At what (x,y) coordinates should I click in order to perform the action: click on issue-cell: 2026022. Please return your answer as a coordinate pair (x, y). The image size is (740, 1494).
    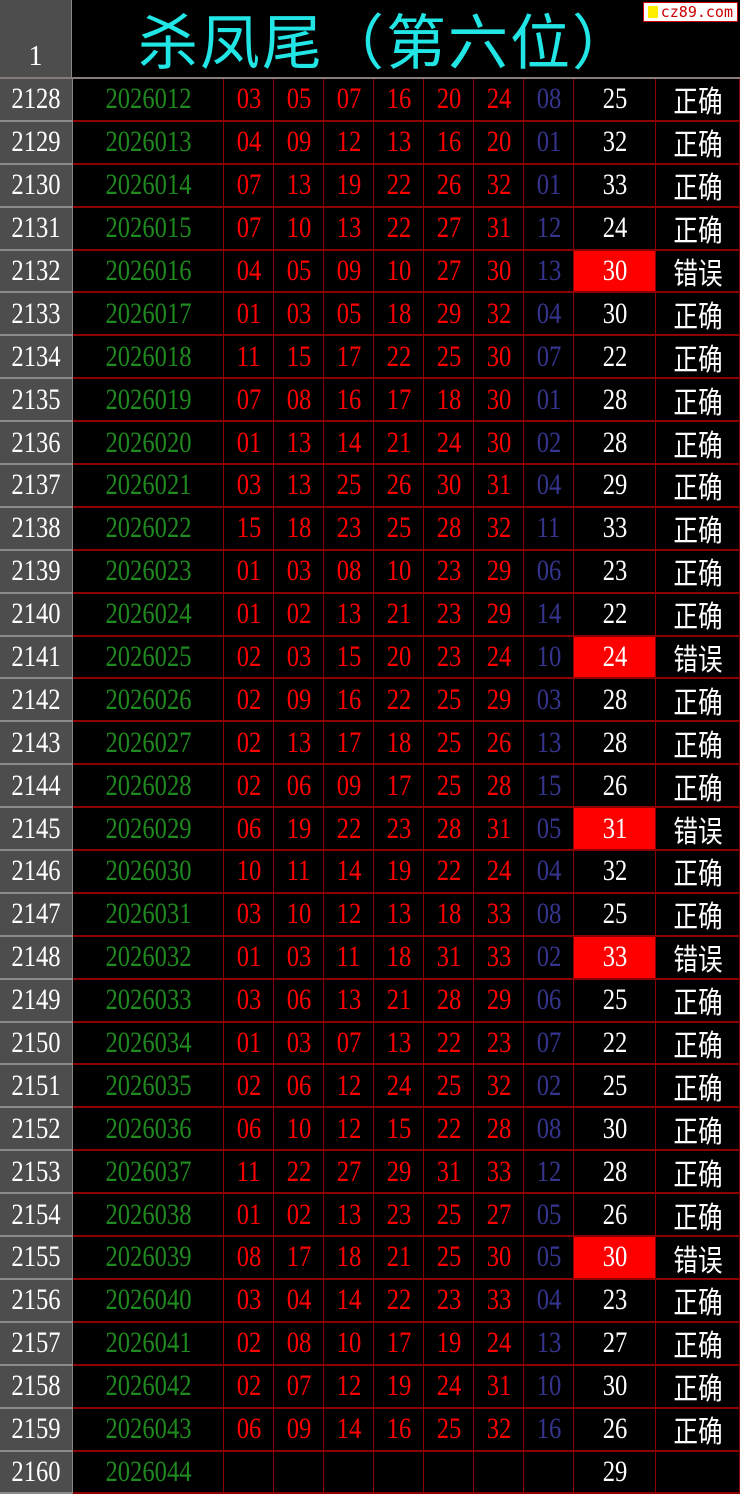
    Looking at the image, I should click on (148, 529).